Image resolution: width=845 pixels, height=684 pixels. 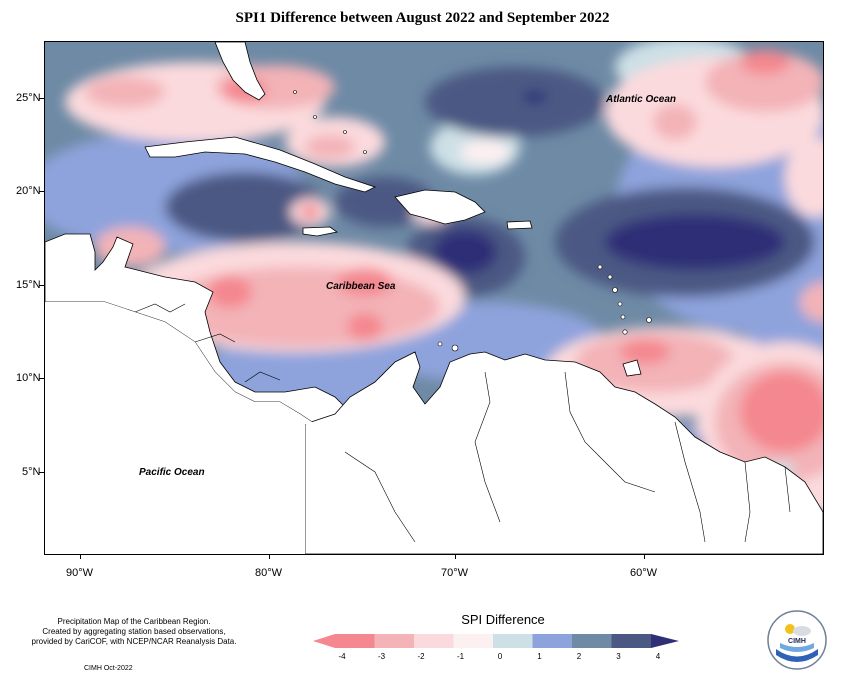 What do you see at coordinates (108, 668) in the screenshot?
I see `credit-date: CIMH Oct-2022` at bounding box center [108, 668].